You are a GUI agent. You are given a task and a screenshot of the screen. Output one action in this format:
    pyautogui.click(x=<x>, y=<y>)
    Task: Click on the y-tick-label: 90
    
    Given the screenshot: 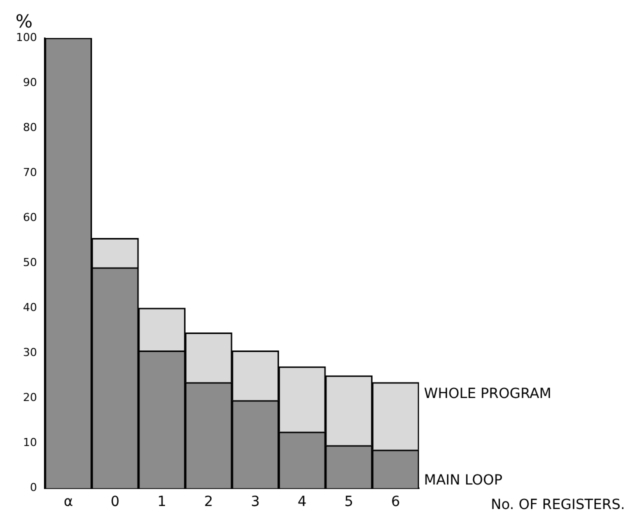 What is the action you would take?
    pyautogui.click(x=29, y=82)
    